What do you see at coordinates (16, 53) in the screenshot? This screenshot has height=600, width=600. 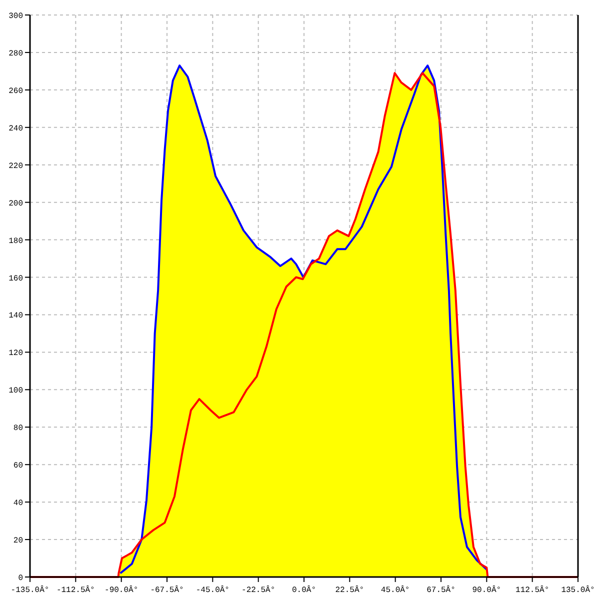 I see `y-tick-label: 280` at bounding box center [16, 53].